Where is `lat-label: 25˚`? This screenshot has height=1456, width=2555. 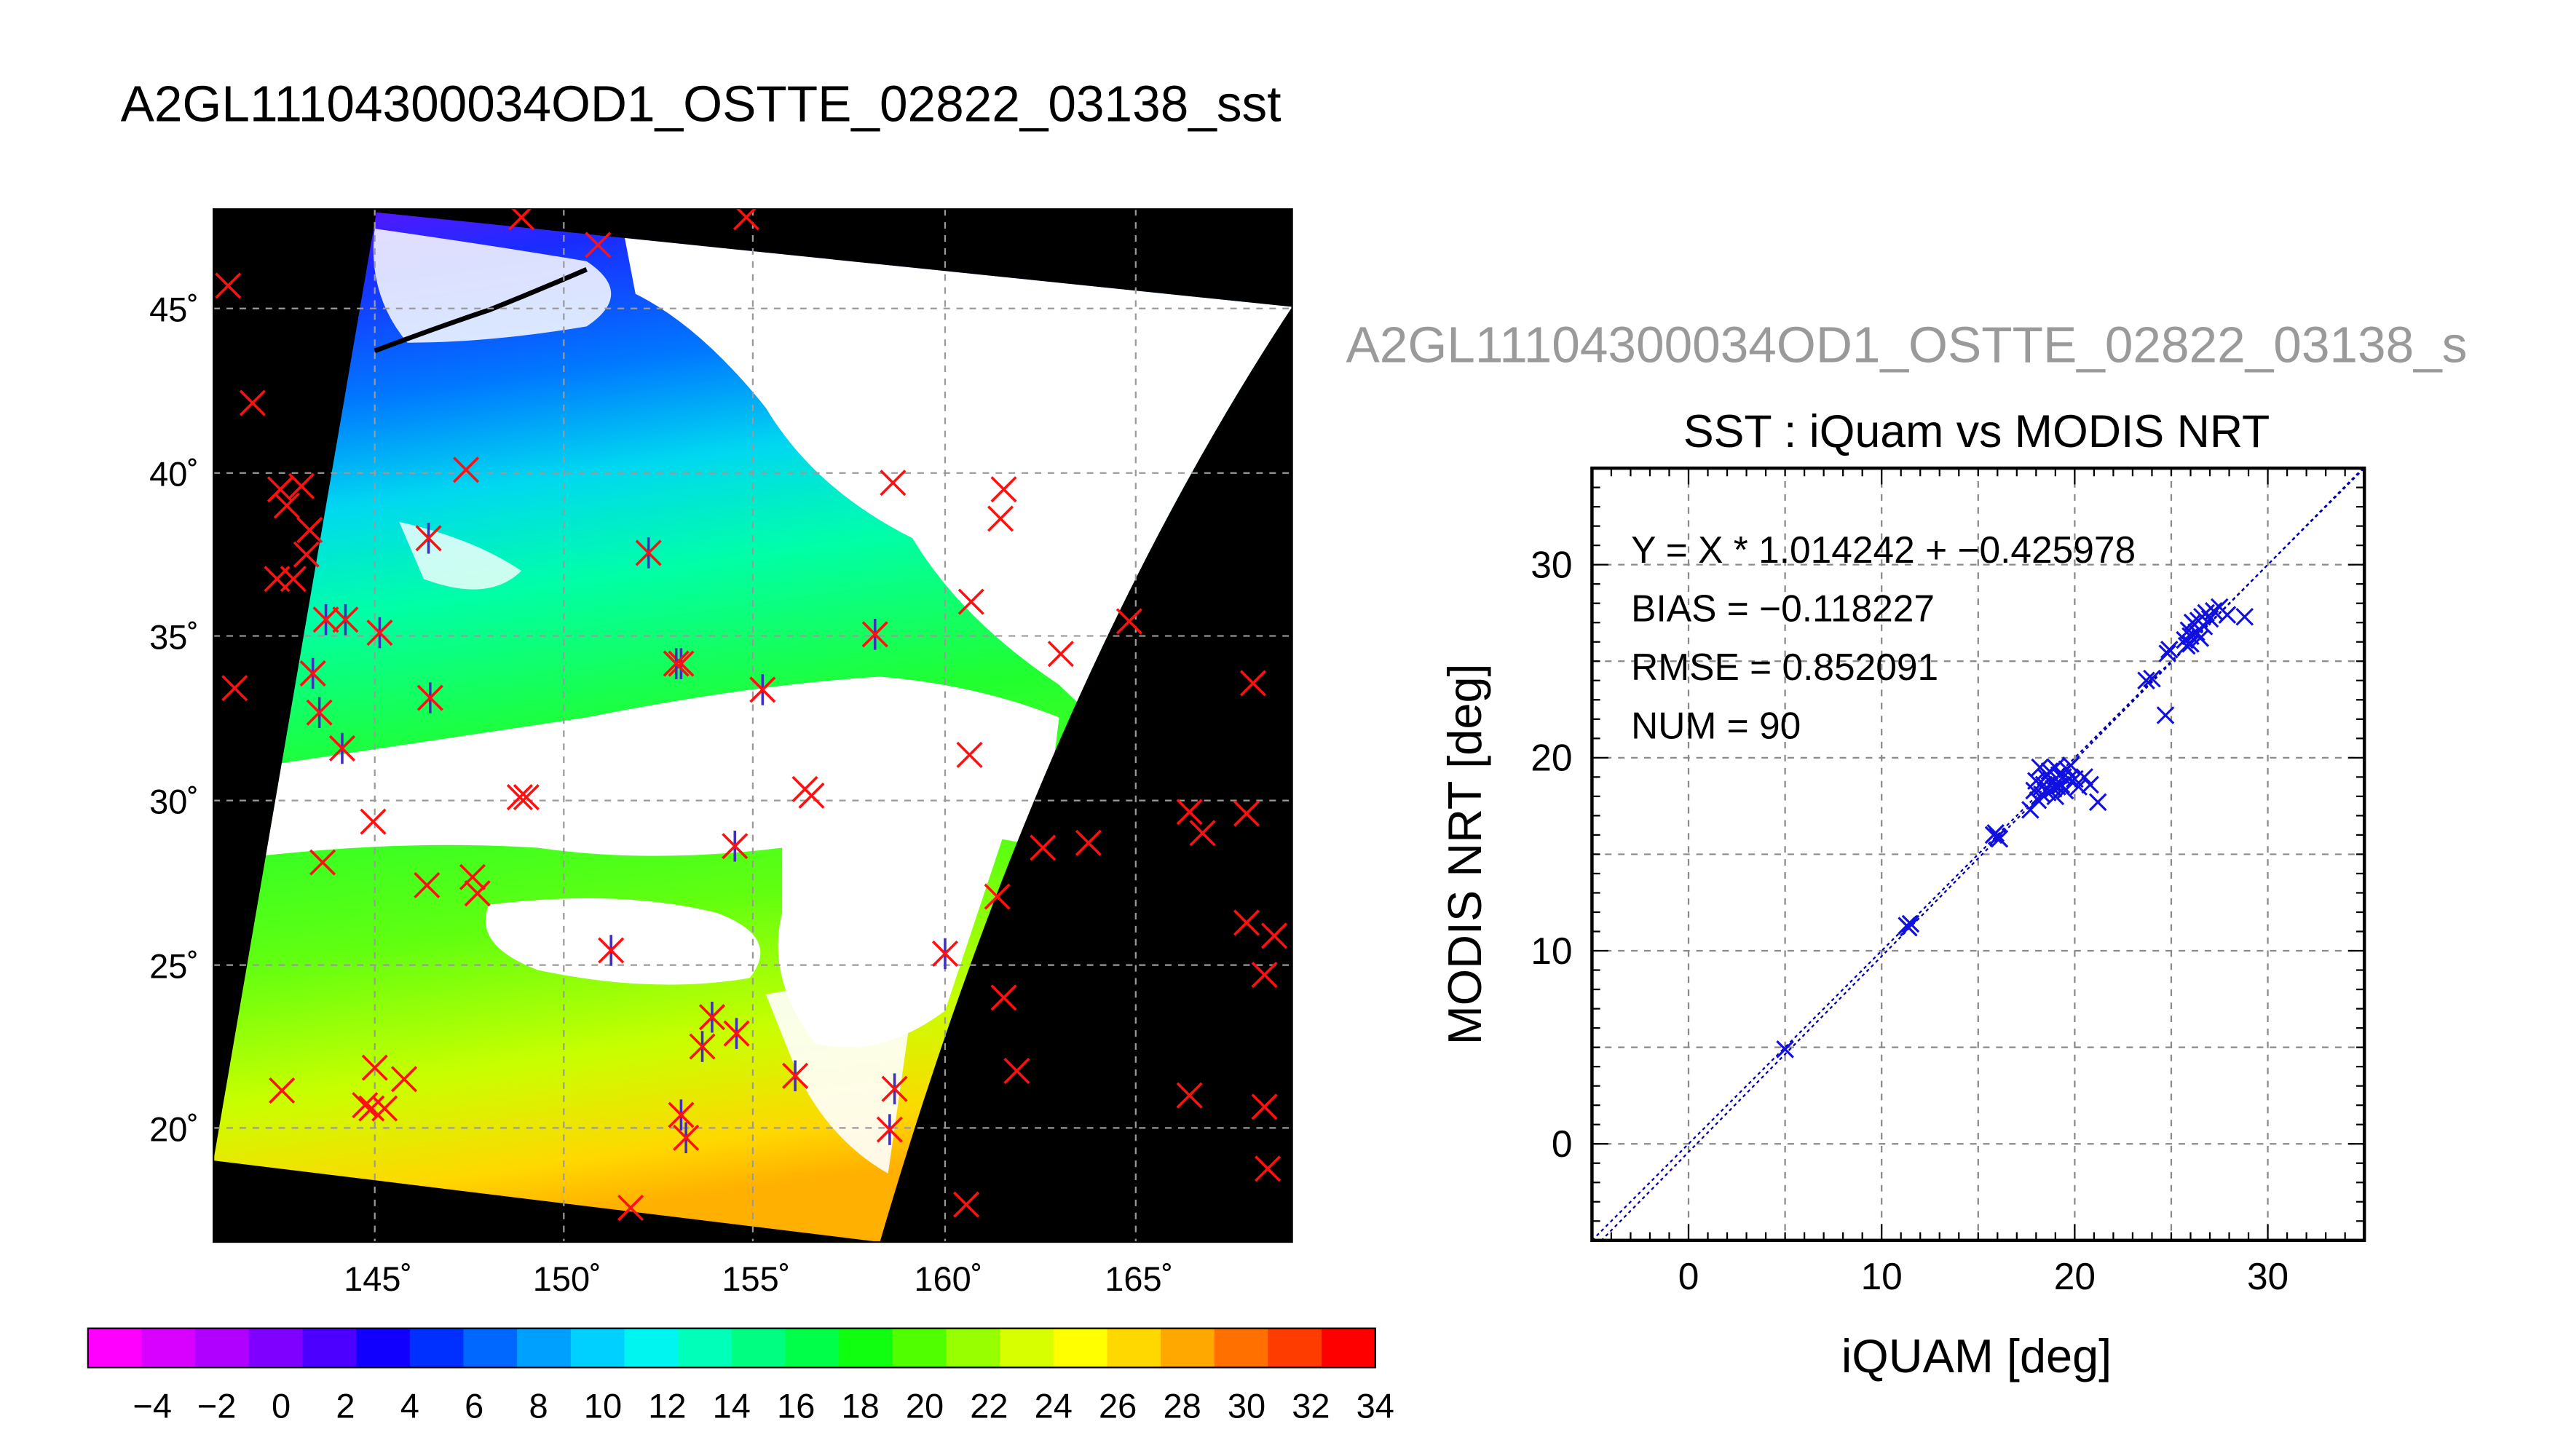 lat-label: 25˚ is located at coordinates (174, 966).